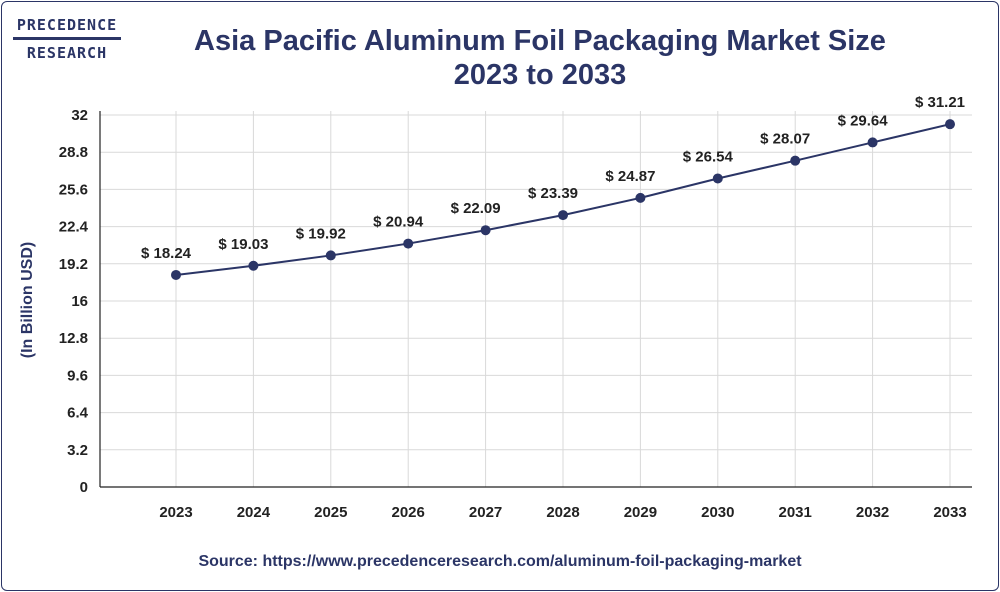 The height and width of the screenshot is (592, 1000). Describe the element at coordinates (78, 413) in the screenshot. I see `y-tick-label: 6.4` at that location.